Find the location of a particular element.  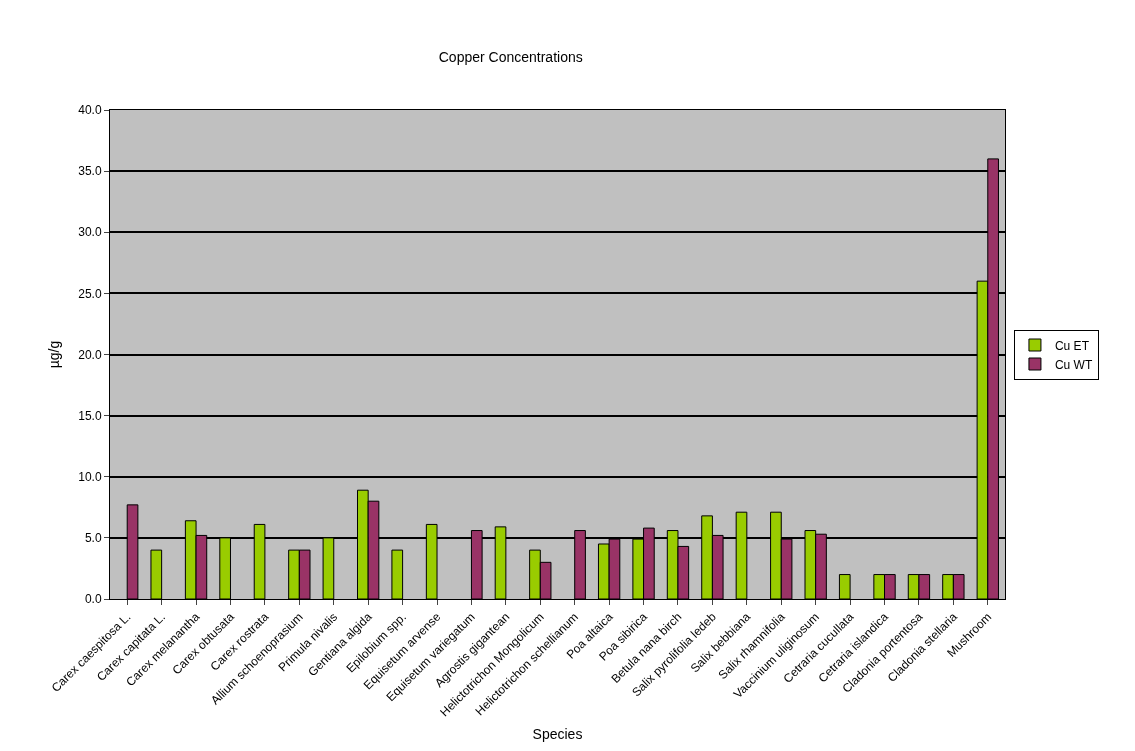

legend-label: Cu ET is located at coordinates (1072, 345).